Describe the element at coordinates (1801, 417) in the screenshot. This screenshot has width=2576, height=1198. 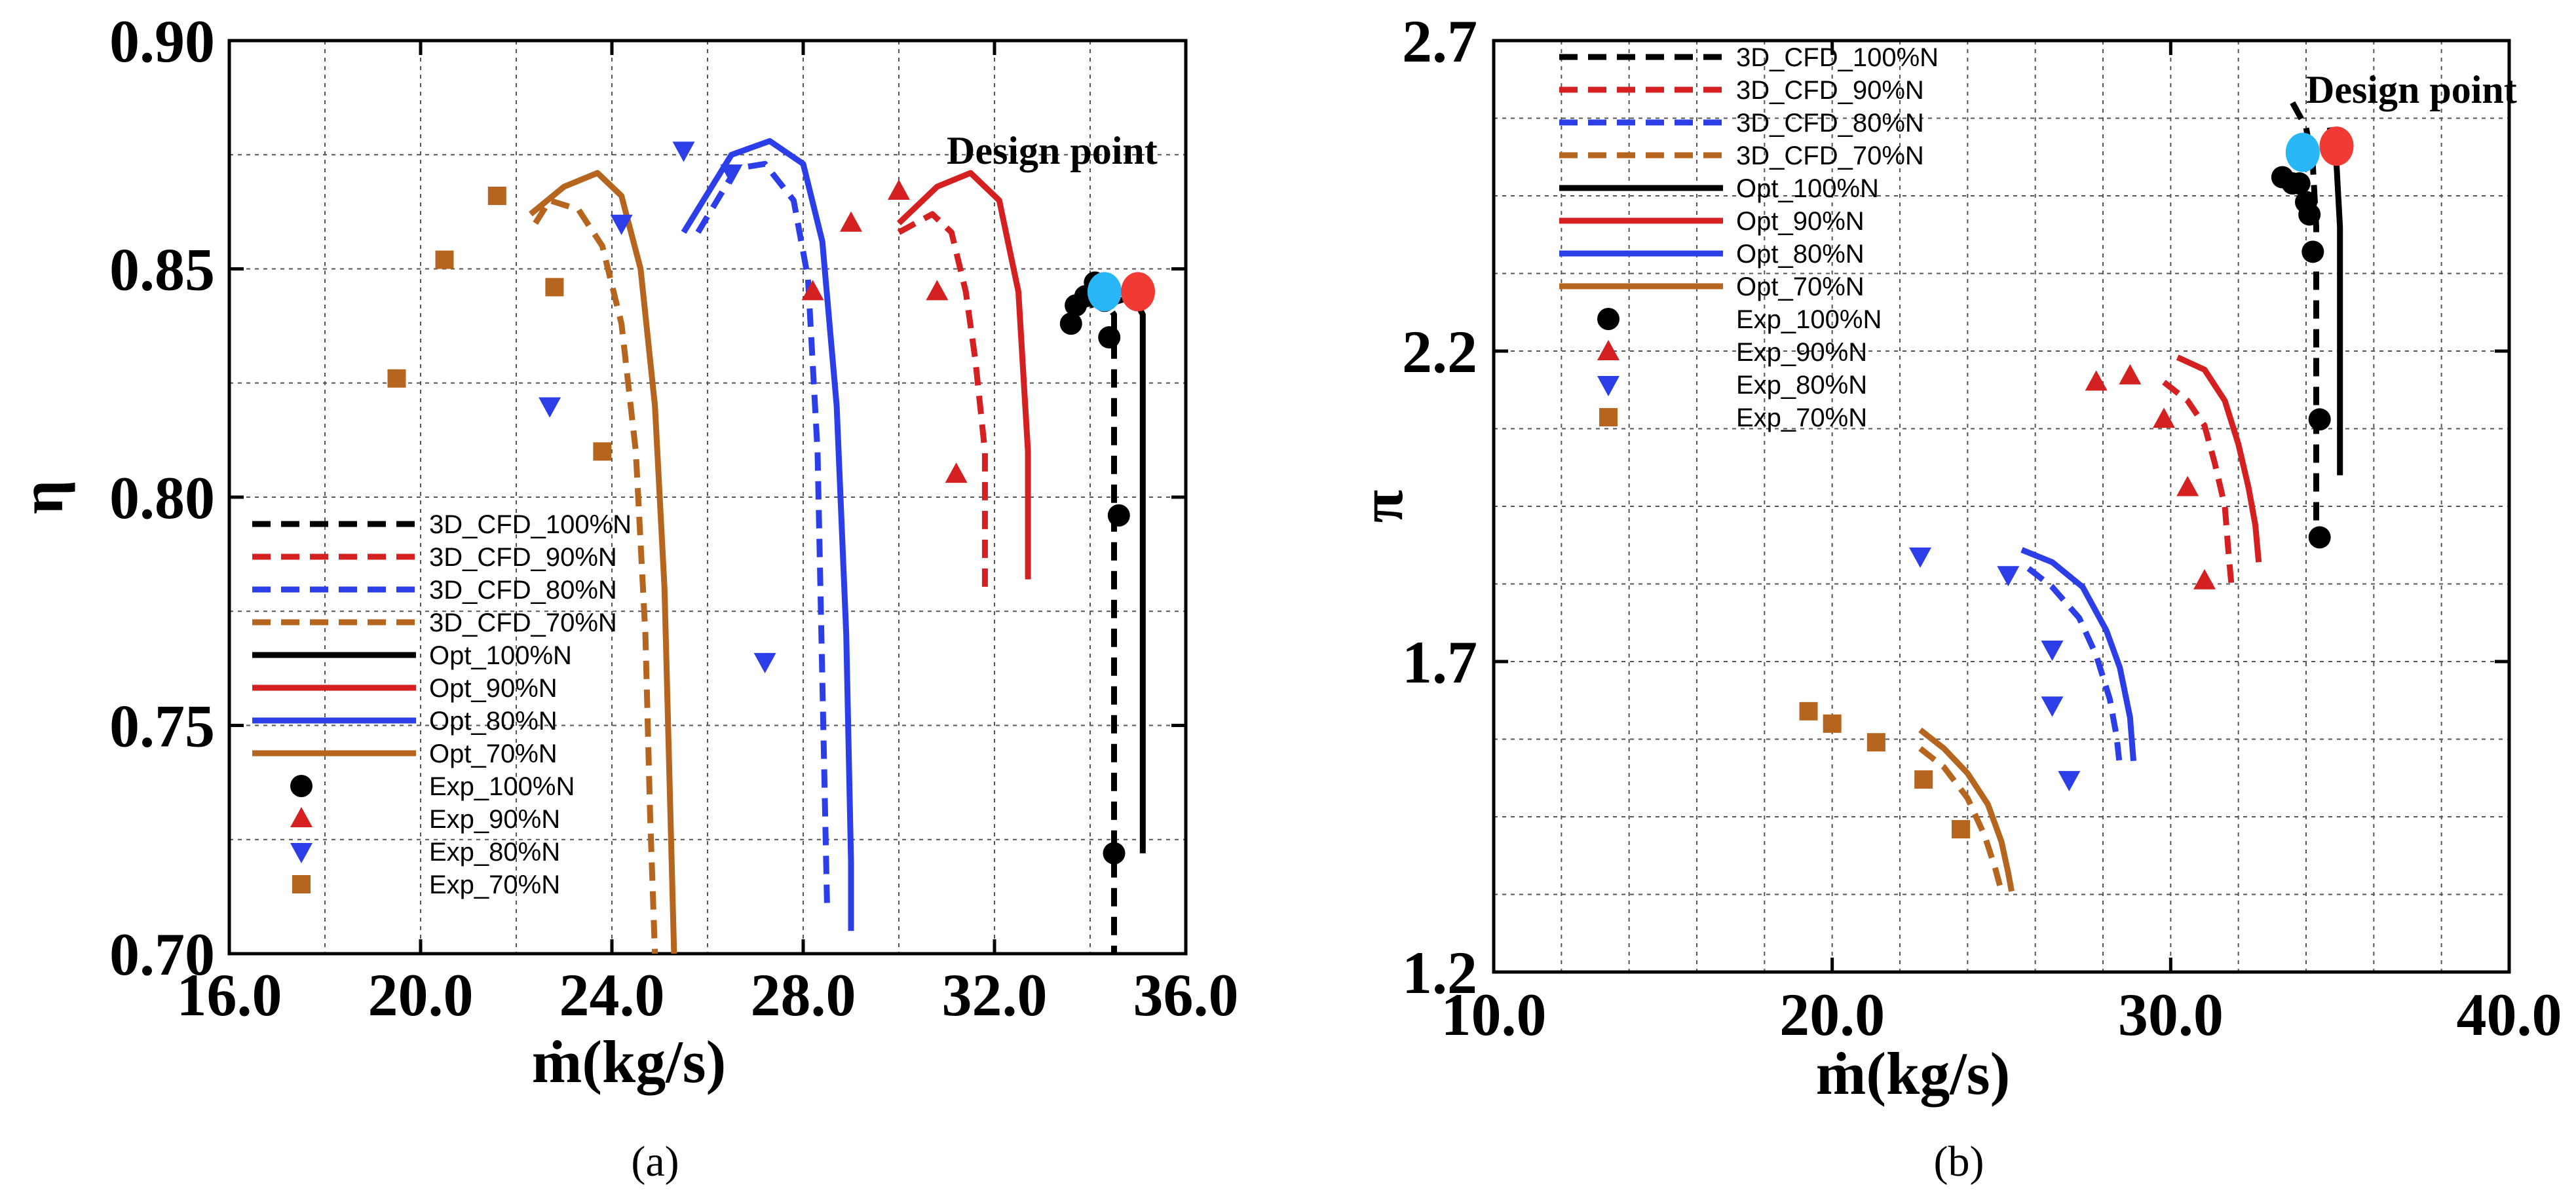
I see `legend-label: Exp_70%N` at that location.